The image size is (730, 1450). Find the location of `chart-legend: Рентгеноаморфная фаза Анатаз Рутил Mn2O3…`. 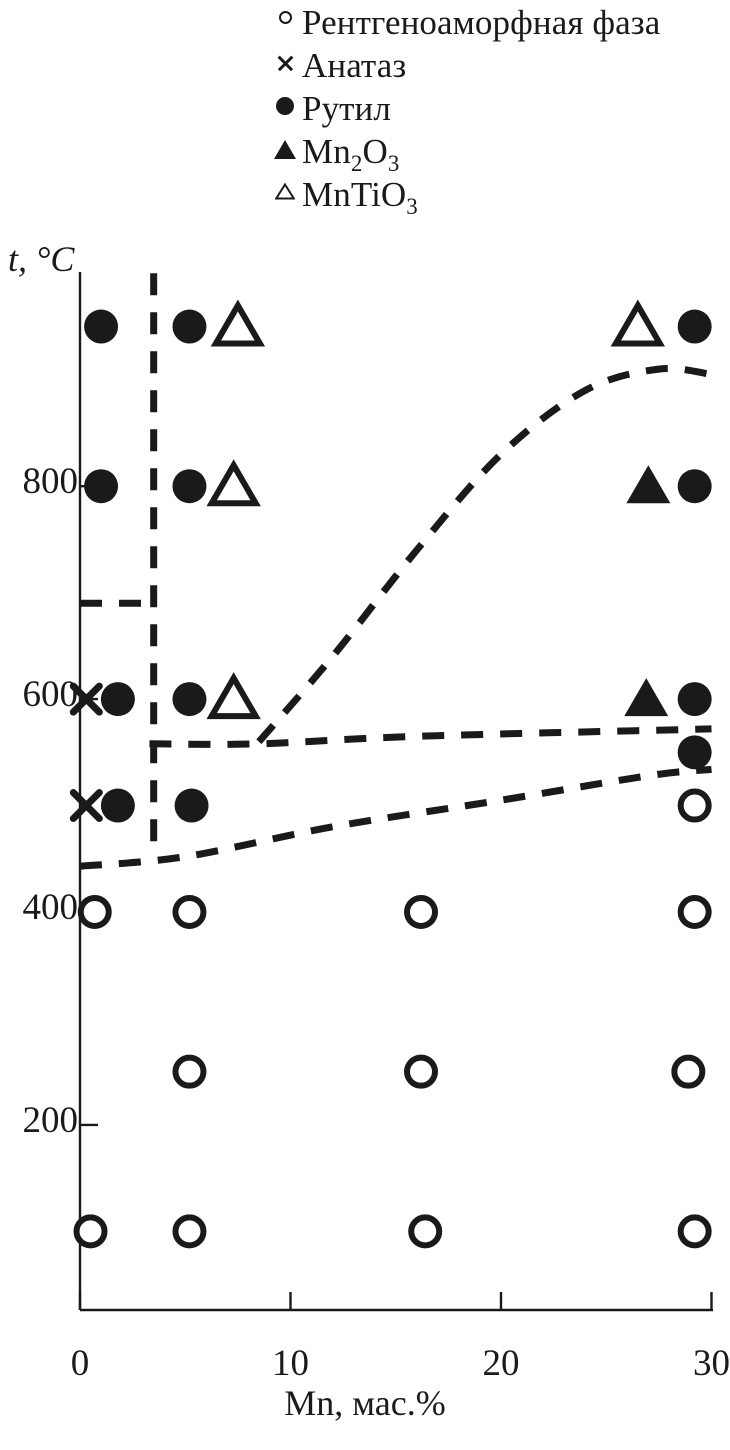

chart-legend: Рентгеноаморфная фаза Анатаз Рутил Mn2O3… is located at coordinates (498, 110).